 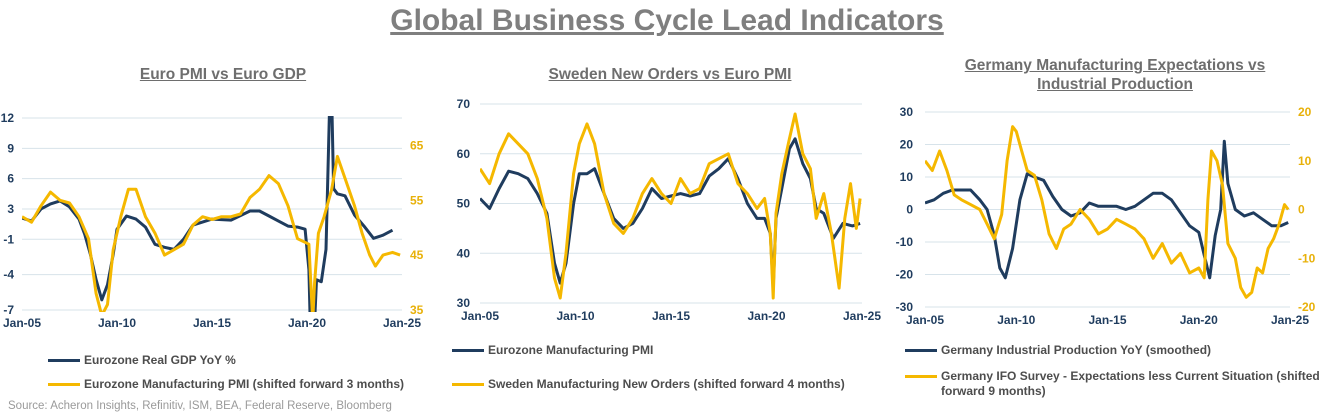 I want to click on y-tick-right: -10, so click(x=1307, y=258).